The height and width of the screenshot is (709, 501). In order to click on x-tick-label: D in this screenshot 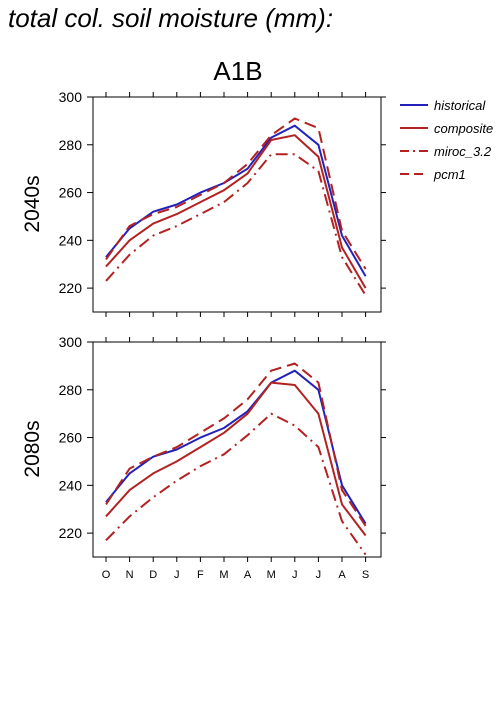, I will do `click(153, 575)`.